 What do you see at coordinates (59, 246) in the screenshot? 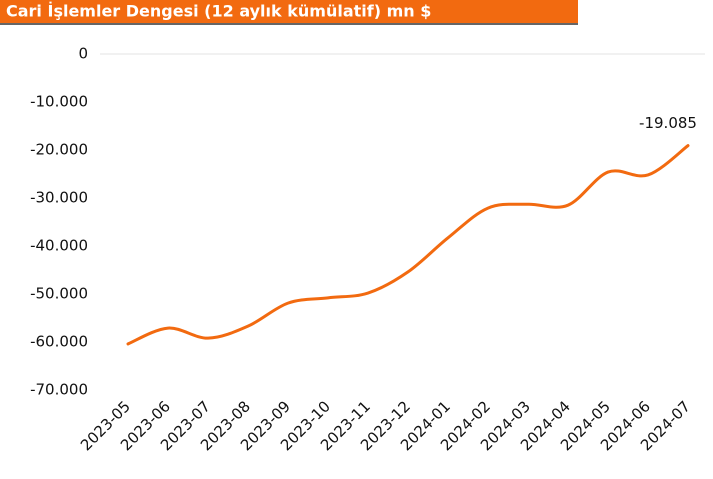
I see `y-tick-label: -40.000` at bounding box center [59, 246].